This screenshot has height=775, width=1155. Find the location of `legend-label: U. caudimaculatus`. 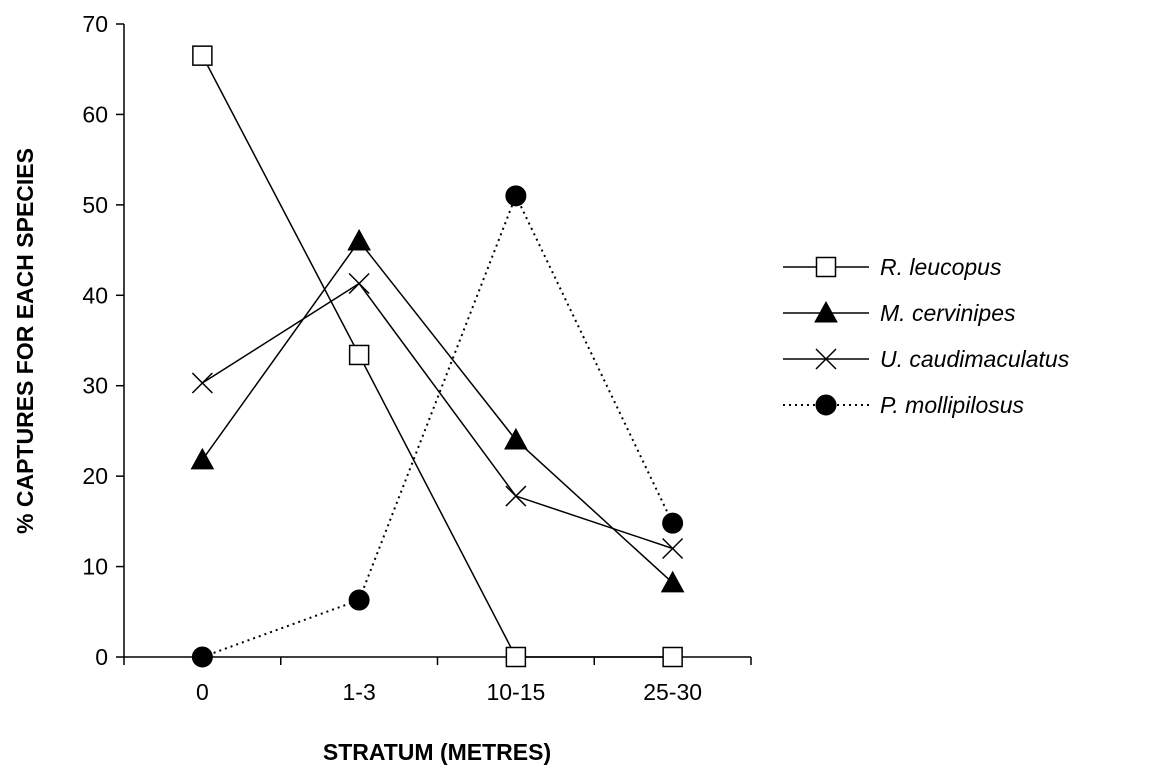

legend-label: U. caudimaculatus is located at coordinates (975, 359).